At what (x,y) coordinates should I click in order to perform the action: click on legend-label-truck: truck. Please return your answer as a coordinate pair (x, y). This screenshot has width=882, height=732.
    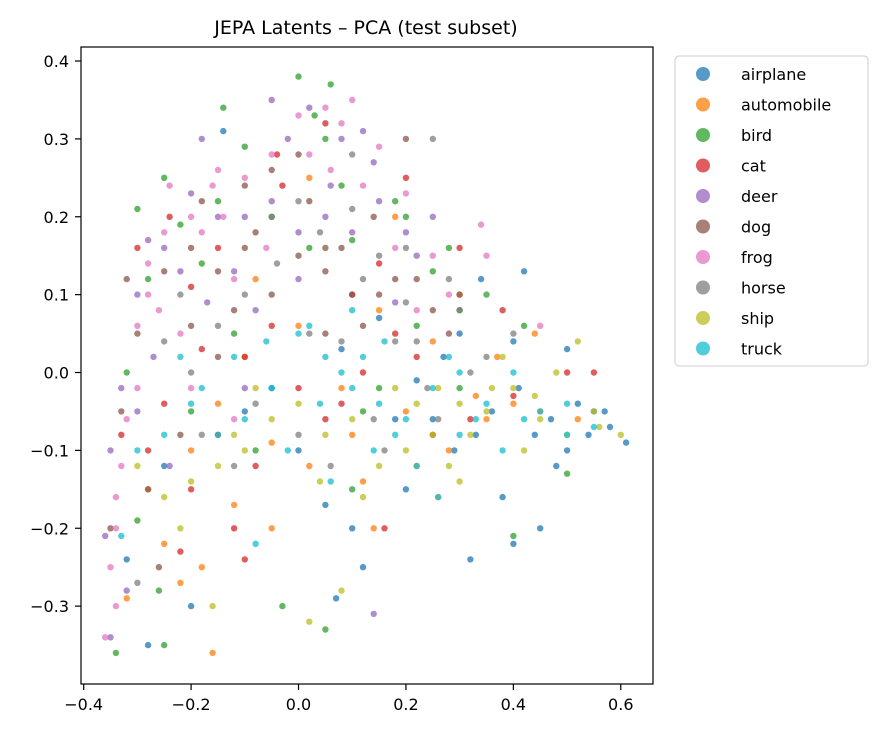
    Looking at the image, I should click on (762, 349).